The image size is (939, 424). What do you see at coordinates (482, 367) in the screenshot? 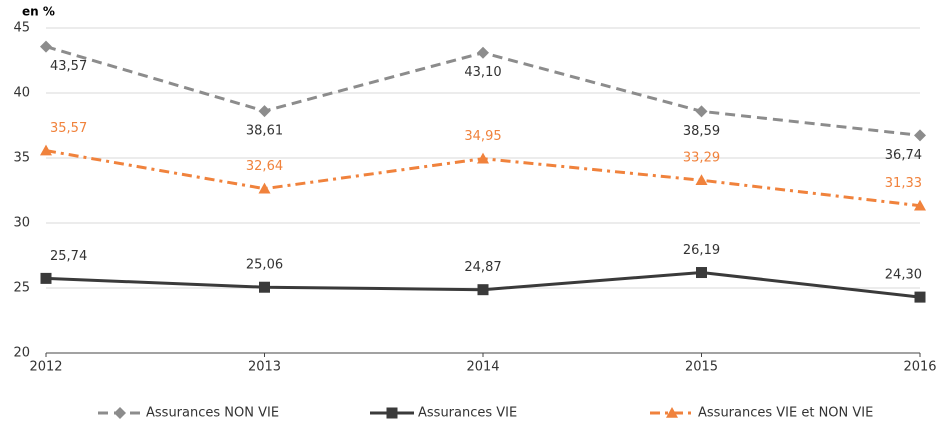
I see `x-tick-label: 2014` at bounding box center [482, 367].